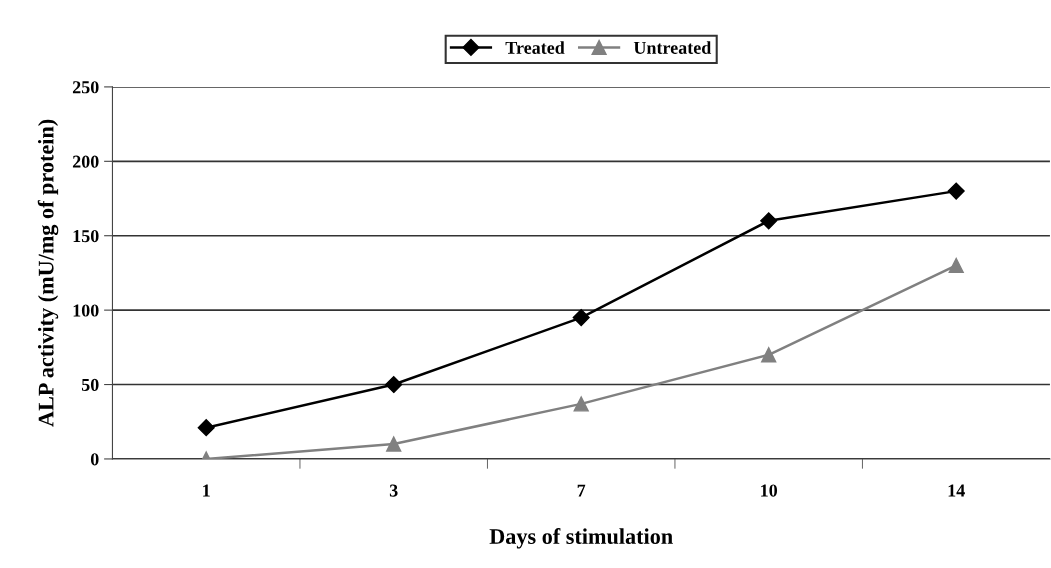  What do you see at coordinates (535, 47) in the screenshot?
I see `legend-label: Treated` at bounding box center [535, 47].